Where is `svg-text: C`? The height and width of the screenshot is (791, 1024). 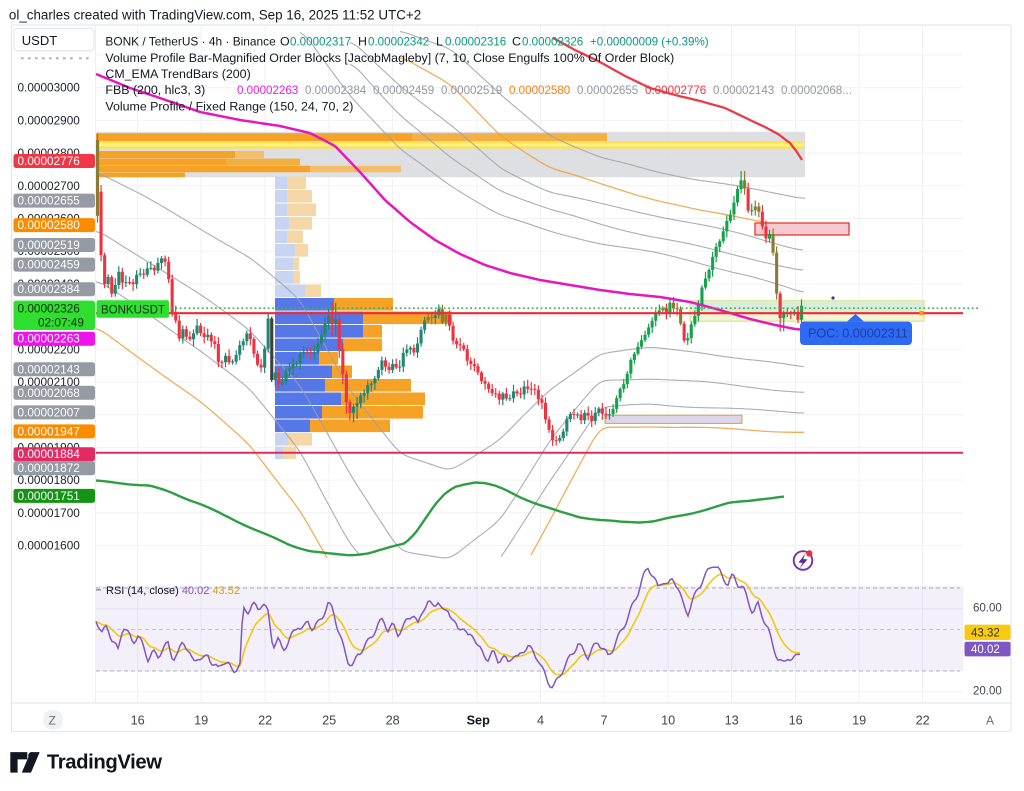
svg-text: C is located at coordinates (516, 42).